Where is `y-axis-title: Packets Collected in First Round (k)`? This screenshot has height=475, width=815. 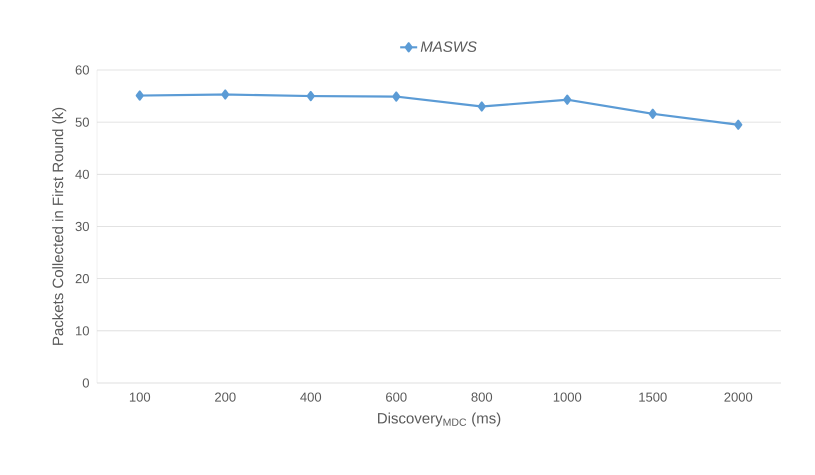 y-axis-title: Packets Collected in First Round (k) is located at coordinates (59, 226).